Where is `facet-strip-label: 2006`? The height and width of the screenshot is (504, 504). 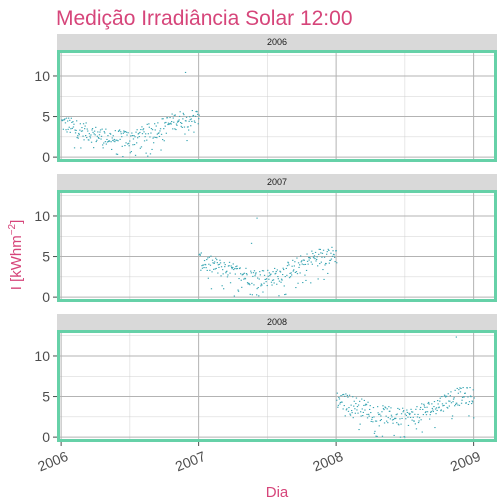 facet-strip-label: 2006 is located at coordinates (277, 42).